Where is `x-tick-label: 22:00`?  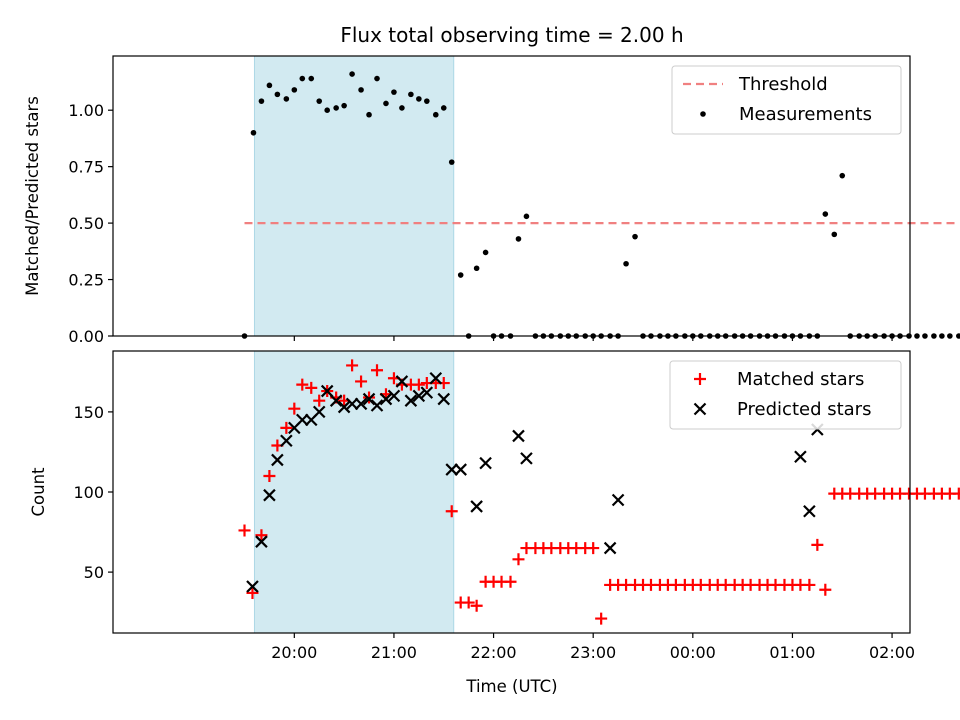 x-tick-label: 22:00 is located at coordinates (494, 652).